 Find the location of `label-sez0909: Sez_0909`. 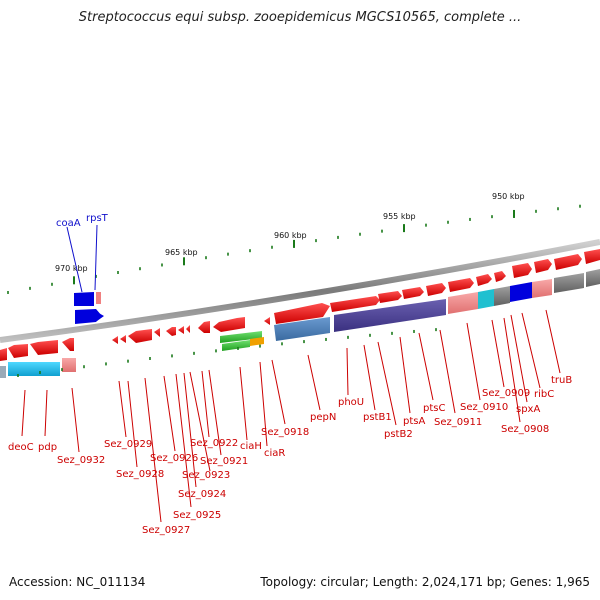

label-sez0909: Sez_0909 is located at coordinates (506, 393).